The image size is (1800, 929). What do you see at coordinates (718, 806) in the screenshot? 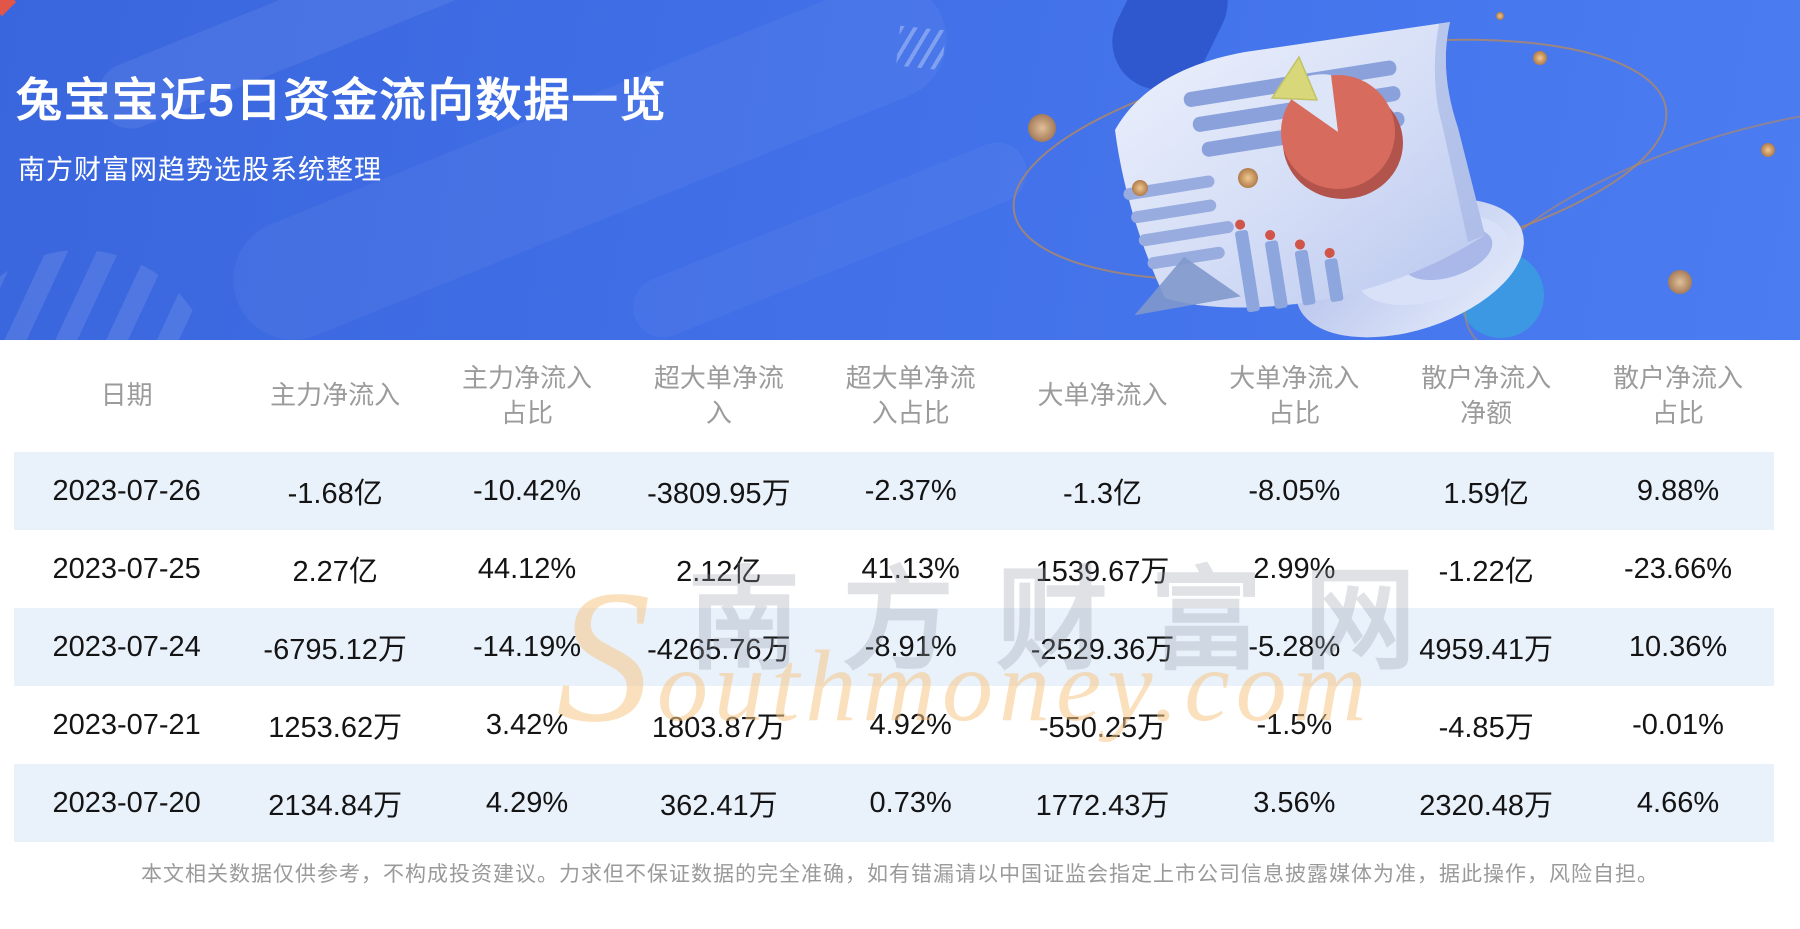
I see `table-cell: 362.41万` at bounding box center [718, 806].